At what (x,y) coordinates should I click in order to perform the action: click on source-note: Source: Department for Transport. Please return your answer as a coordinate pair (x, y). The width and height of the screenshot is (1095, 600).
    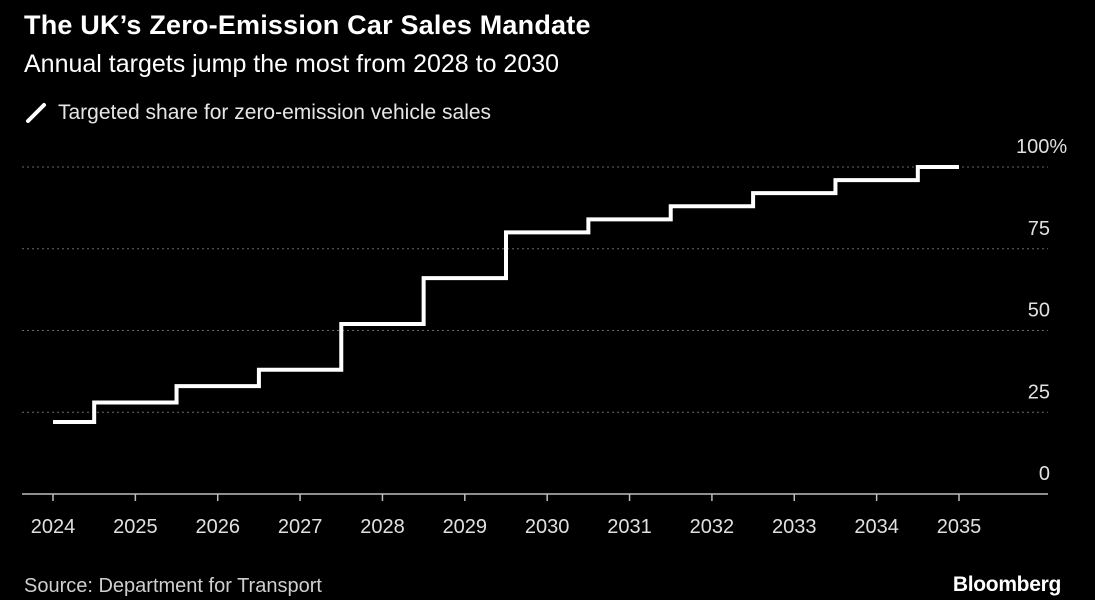
    Looking at the image, I should click on (173, 586).